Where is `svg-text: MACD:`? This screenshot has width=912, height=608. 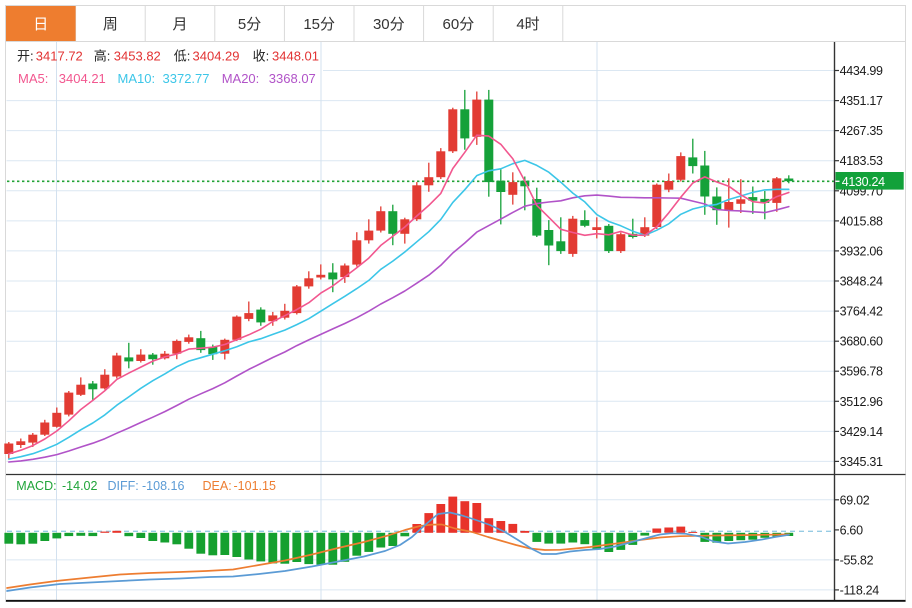
svg-text: MACD: is located at coordinates (36, 486).